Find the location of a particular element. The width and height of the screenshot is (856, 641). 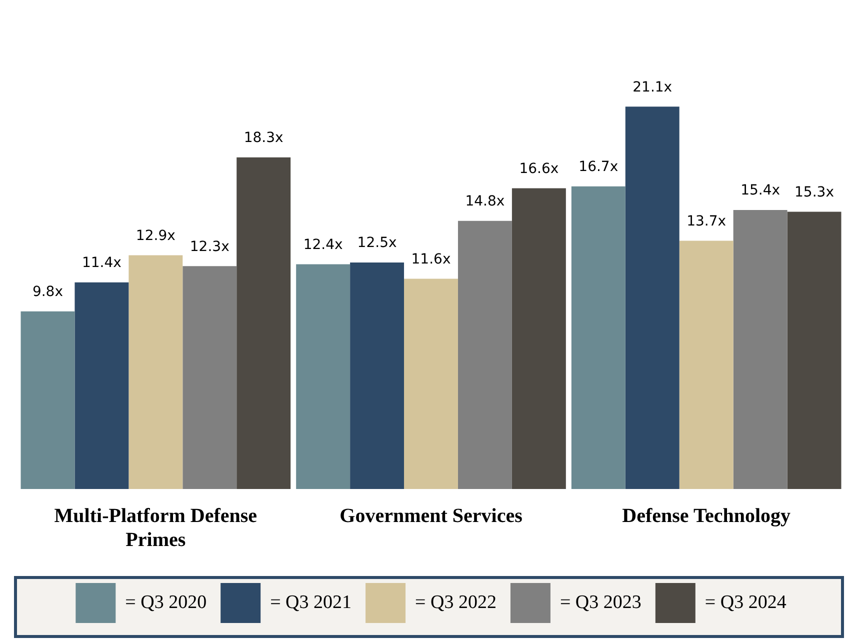

legend-label: = Q3 2021 is located at coordinates (311, 602).